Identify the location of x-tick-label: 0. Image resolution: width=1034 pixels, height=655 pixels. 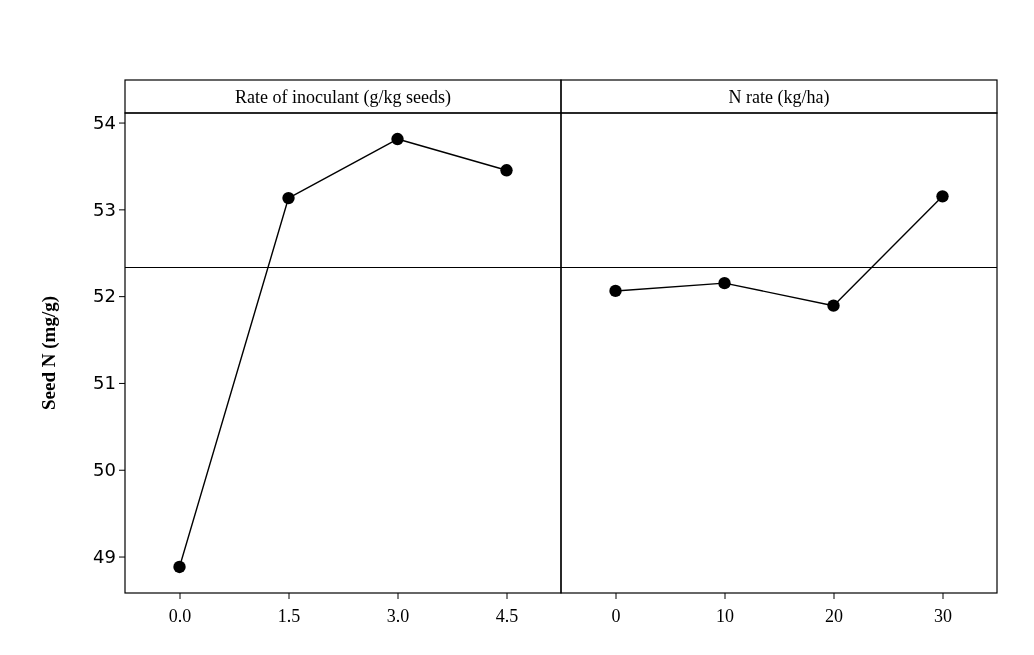
(616, 615).